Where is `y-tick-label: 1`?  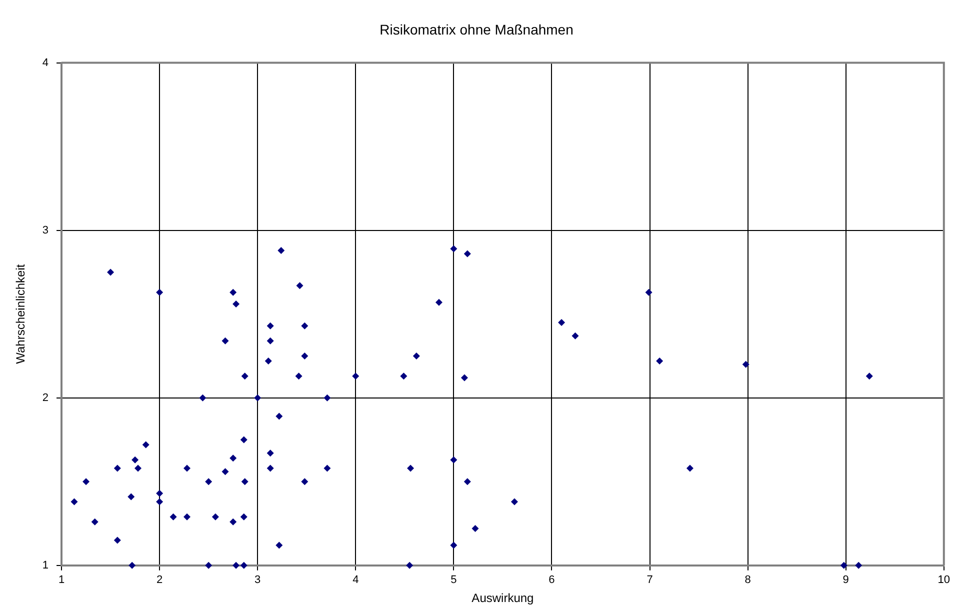 y-tick-label: 1 is located at coordinates (45, 565).